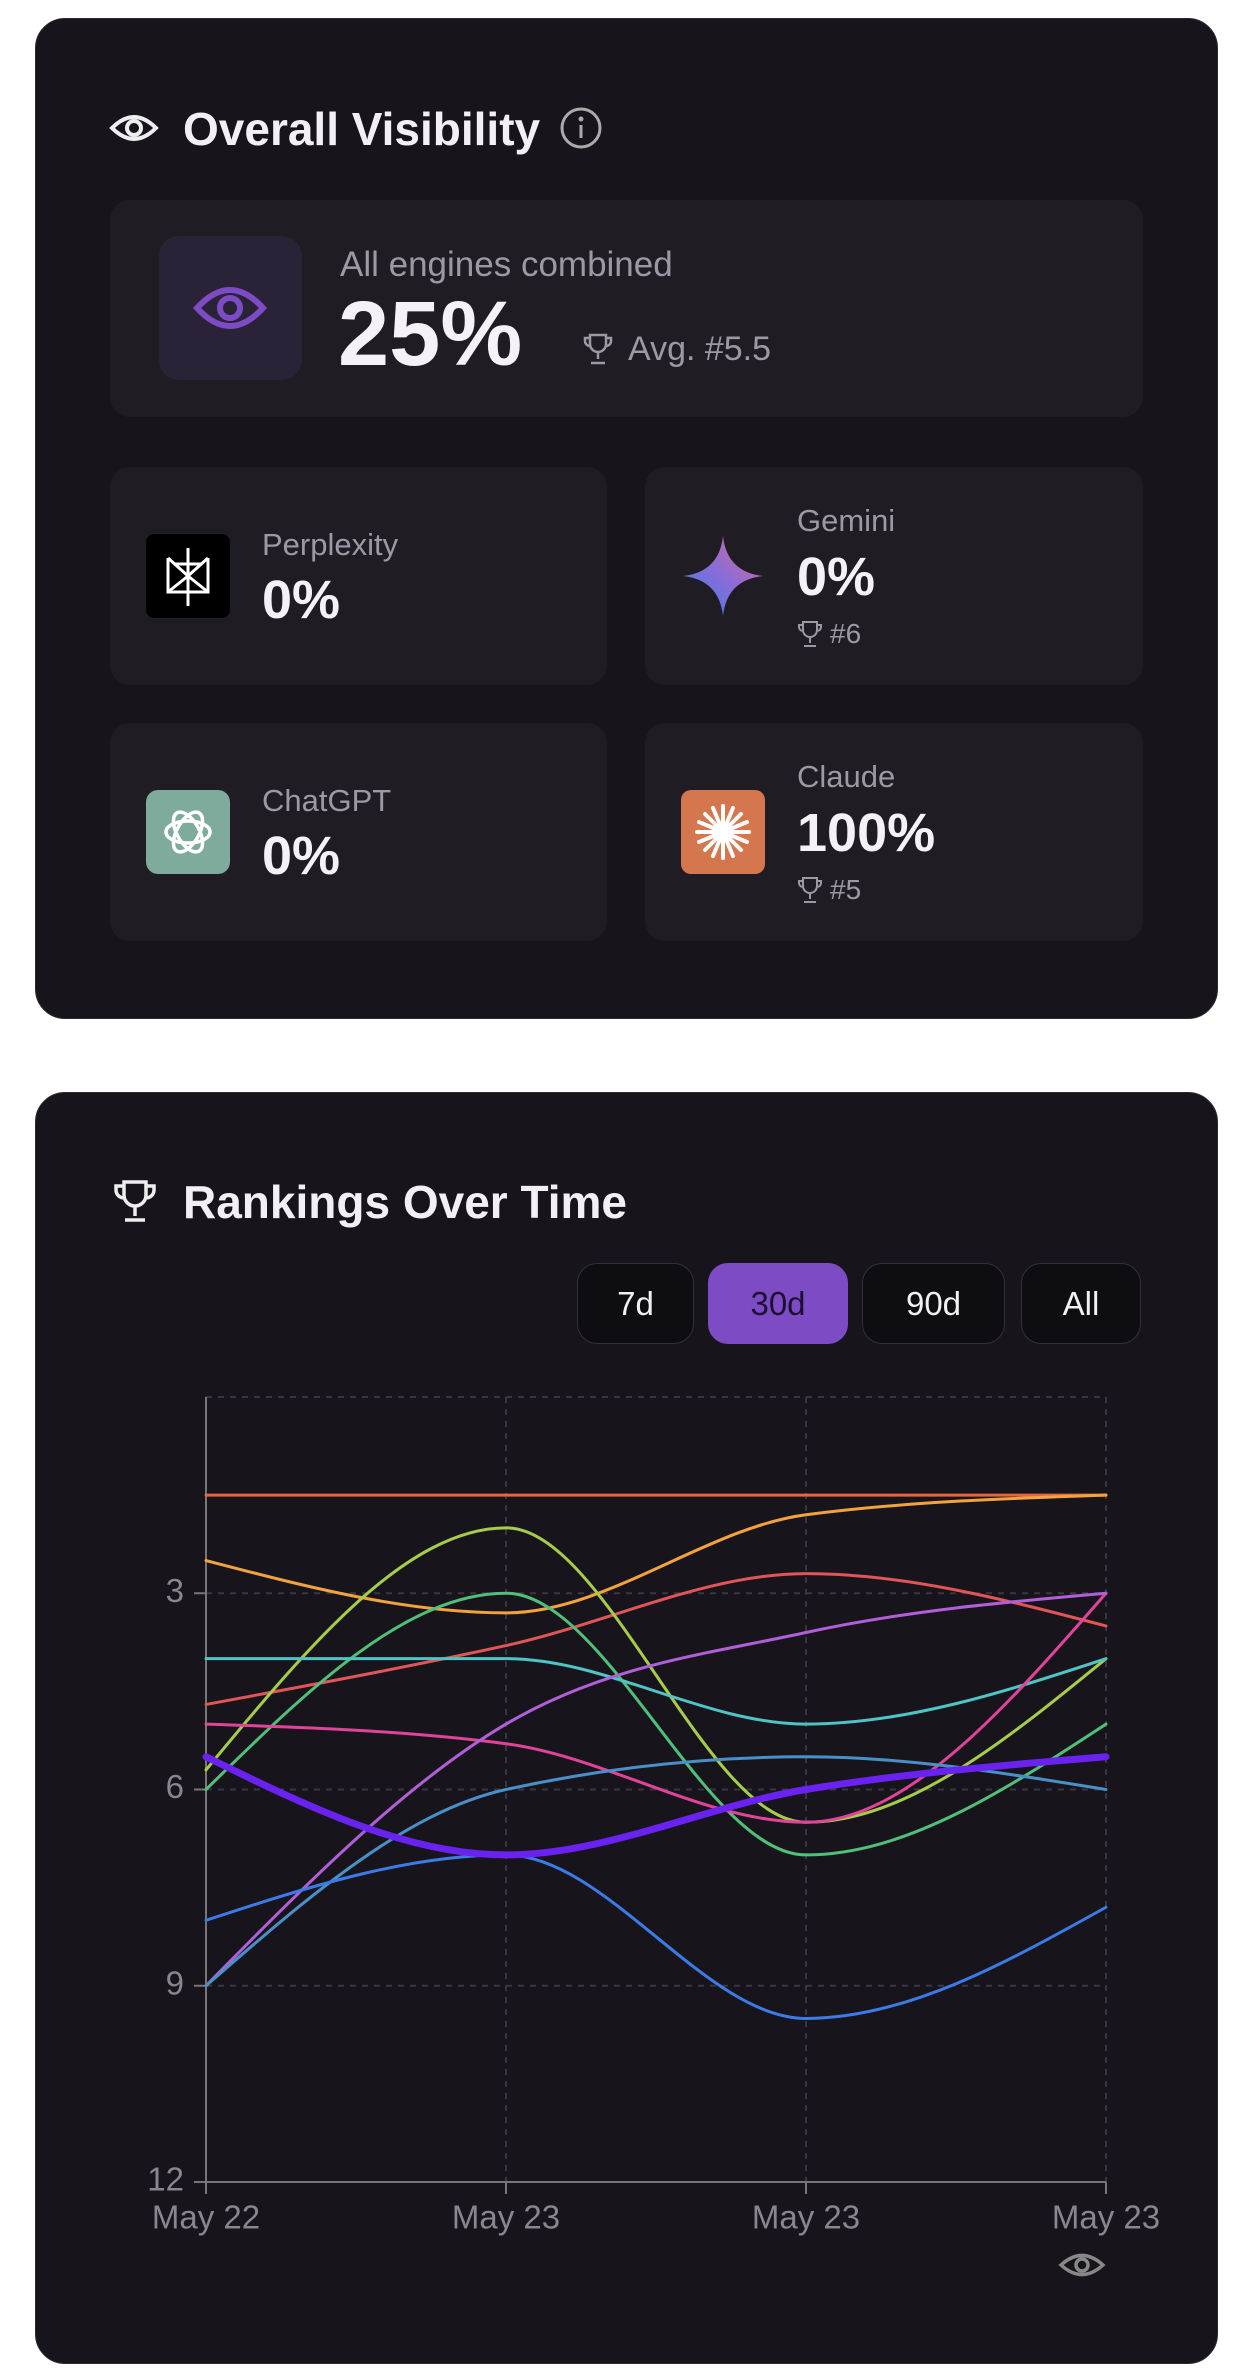 This screenshot has height=2379, width=1251. What do you see at coordinates (635, 1303) in the screenshot?
I see `range-button: 7d` at bounding box center [635, 1303].